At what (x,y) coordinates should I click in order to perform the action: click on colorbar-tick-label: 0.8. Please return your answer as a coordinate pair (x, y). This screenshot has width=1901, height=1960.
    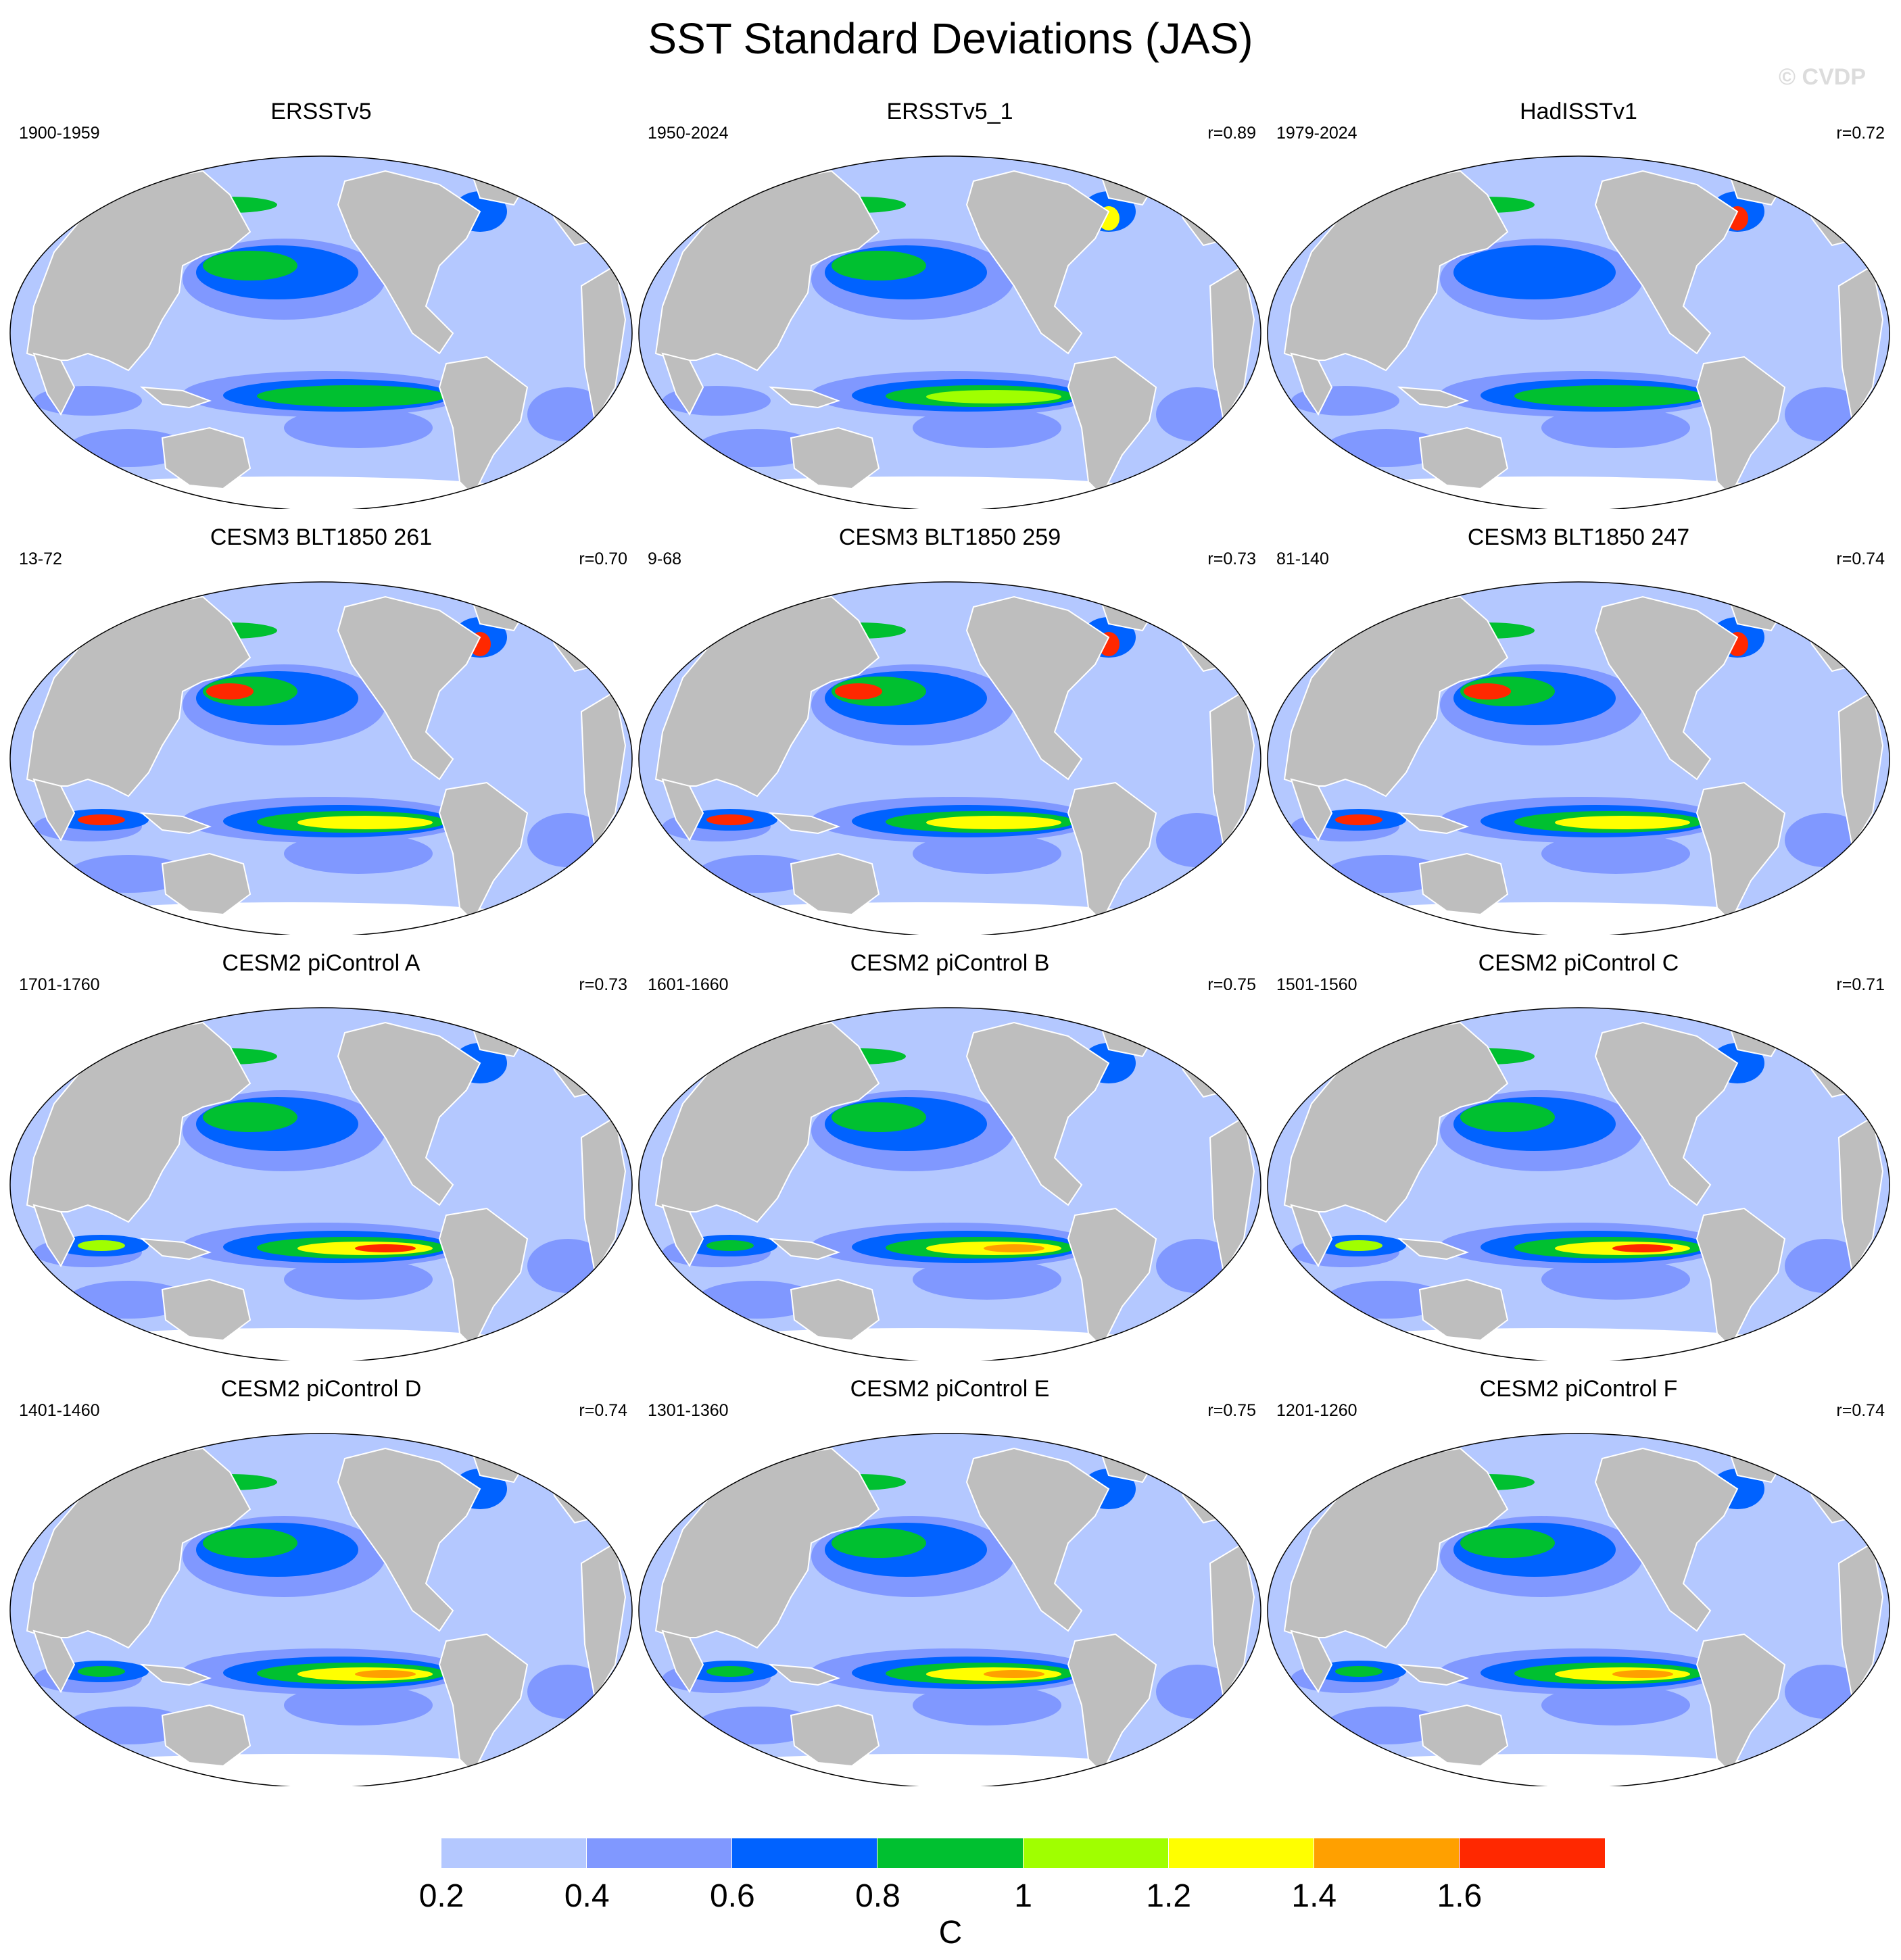
    Looking at the image, I should click on (877, 1896).